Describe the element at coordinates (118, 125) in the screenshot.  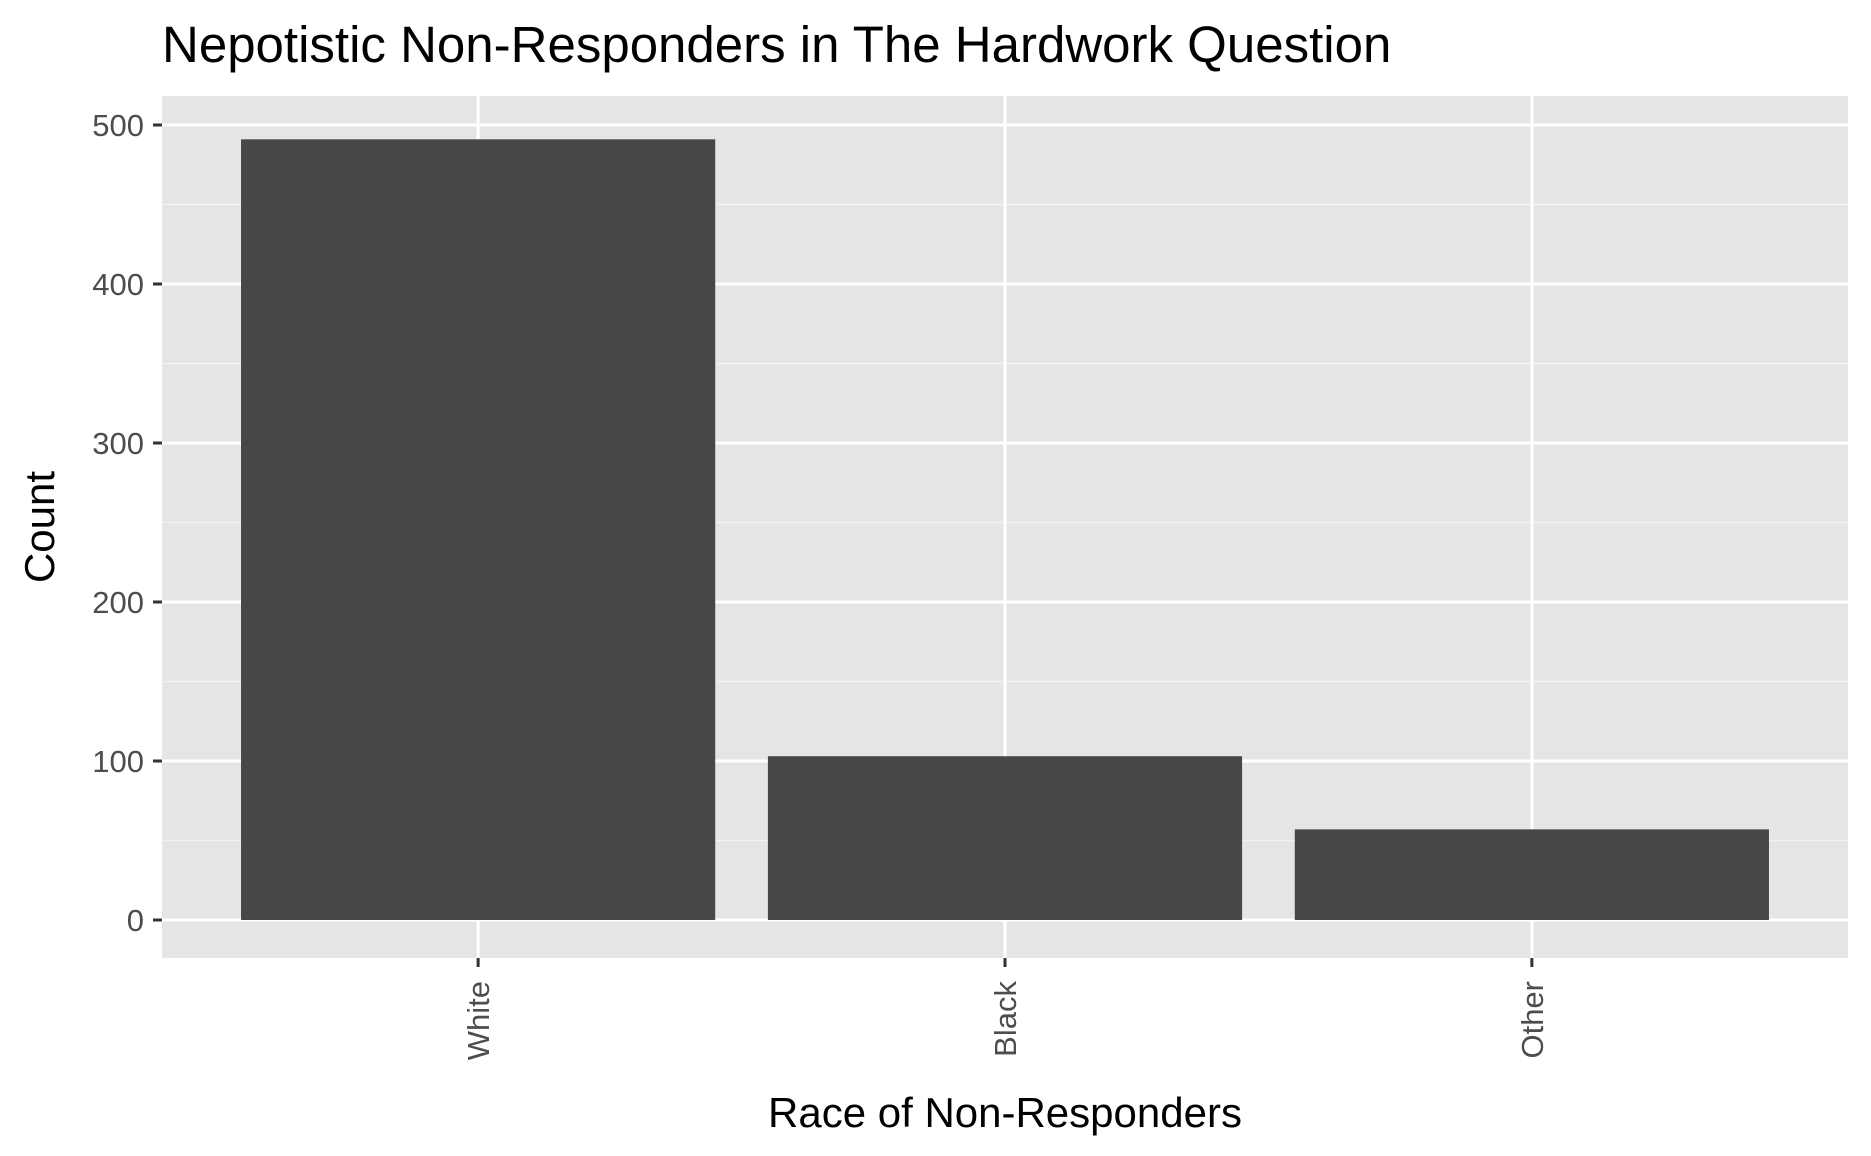
I see `y-tick-label: 500` at that location.